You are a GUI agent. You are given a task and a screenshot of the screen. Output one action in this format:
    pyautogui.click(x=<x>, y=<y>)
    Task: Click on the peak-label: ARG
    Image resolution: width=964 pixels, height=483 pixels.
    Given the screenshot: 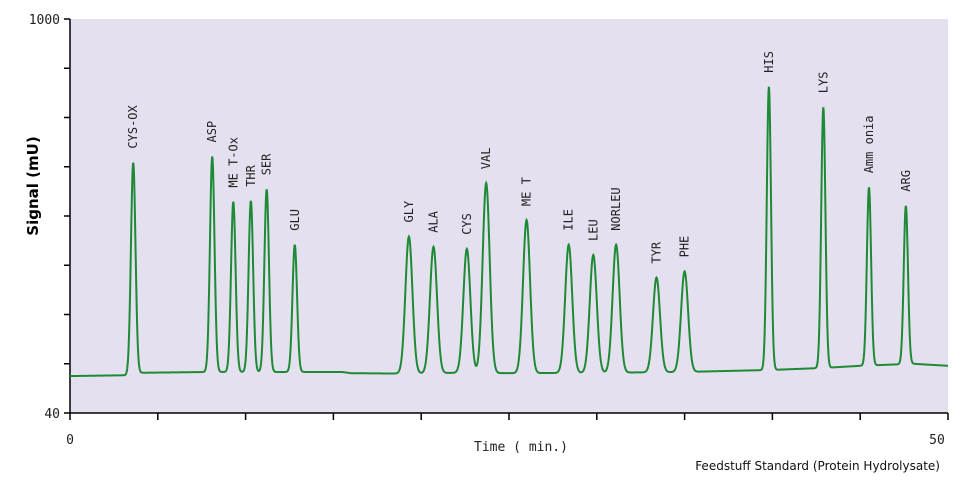 What is the action you would take?
    pyautogui.click(x=906, y=181)
    